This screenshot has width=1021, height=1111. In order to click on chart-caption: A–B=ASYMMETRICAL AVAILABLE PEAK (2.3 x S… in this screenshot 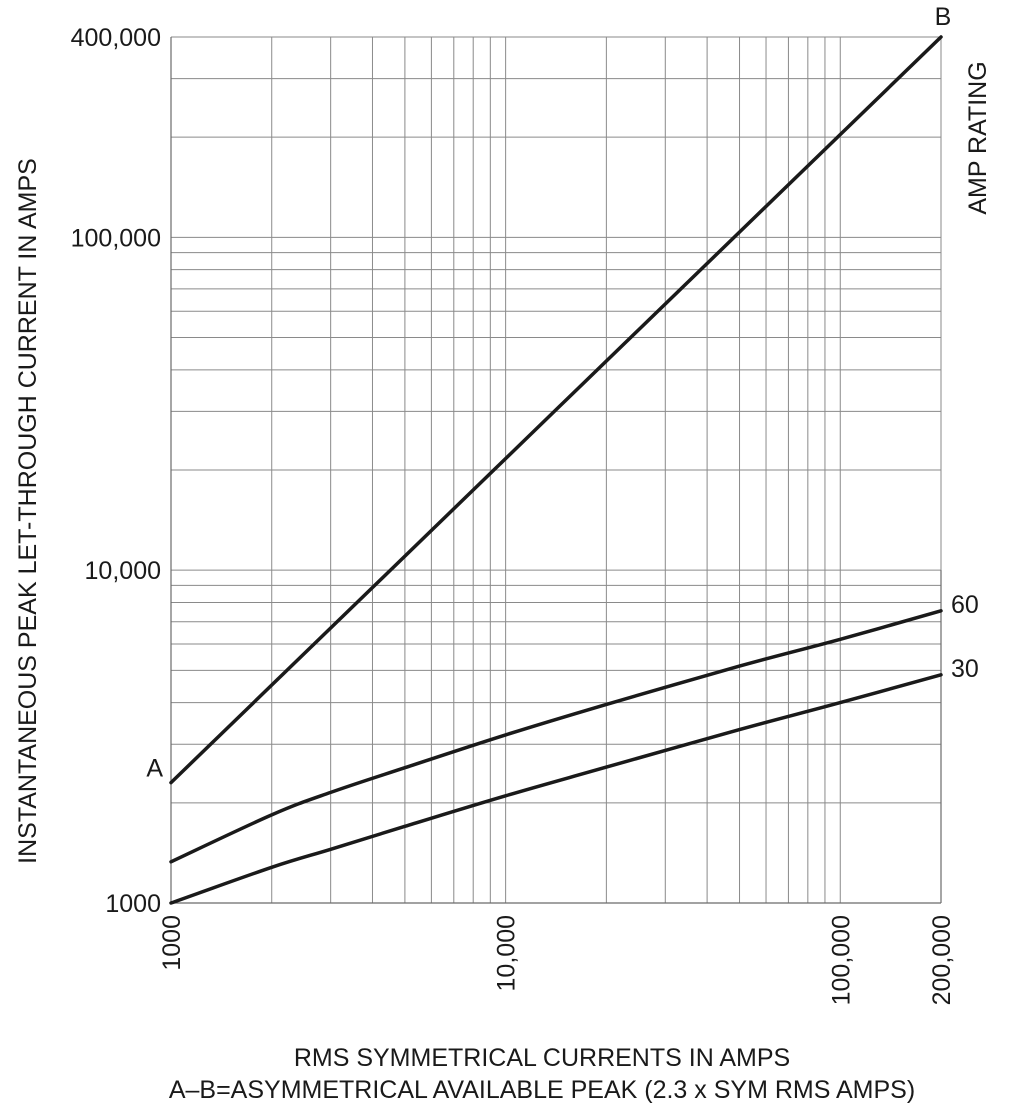, I will do `click(542, 1090)`.